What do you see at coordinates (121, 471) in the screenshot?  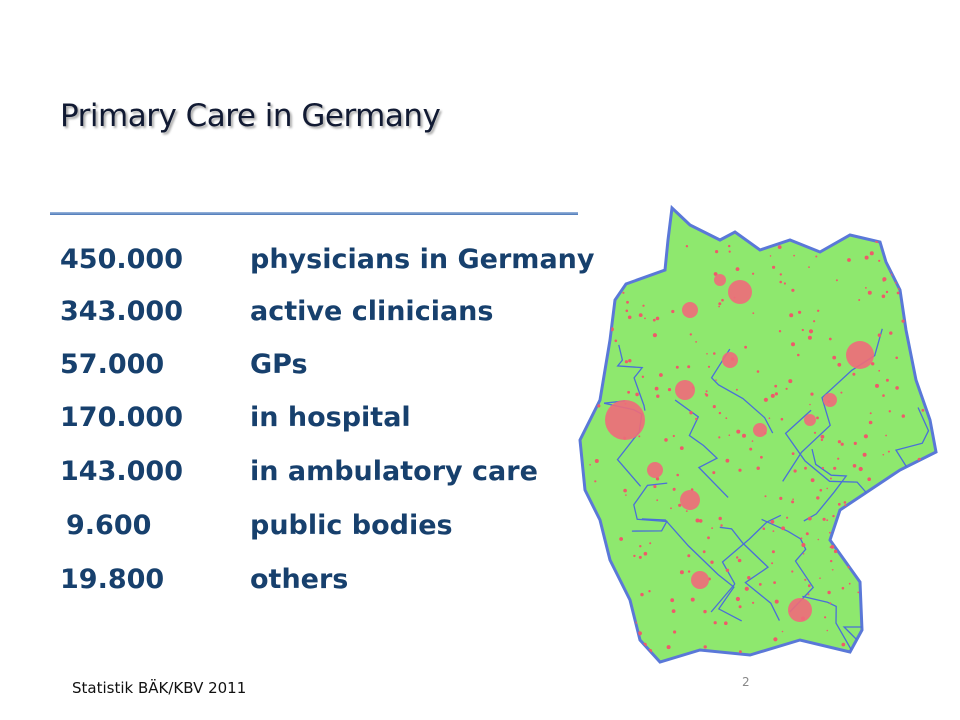 I see `stat-number: 143.000` at bounding box center [121, 471].